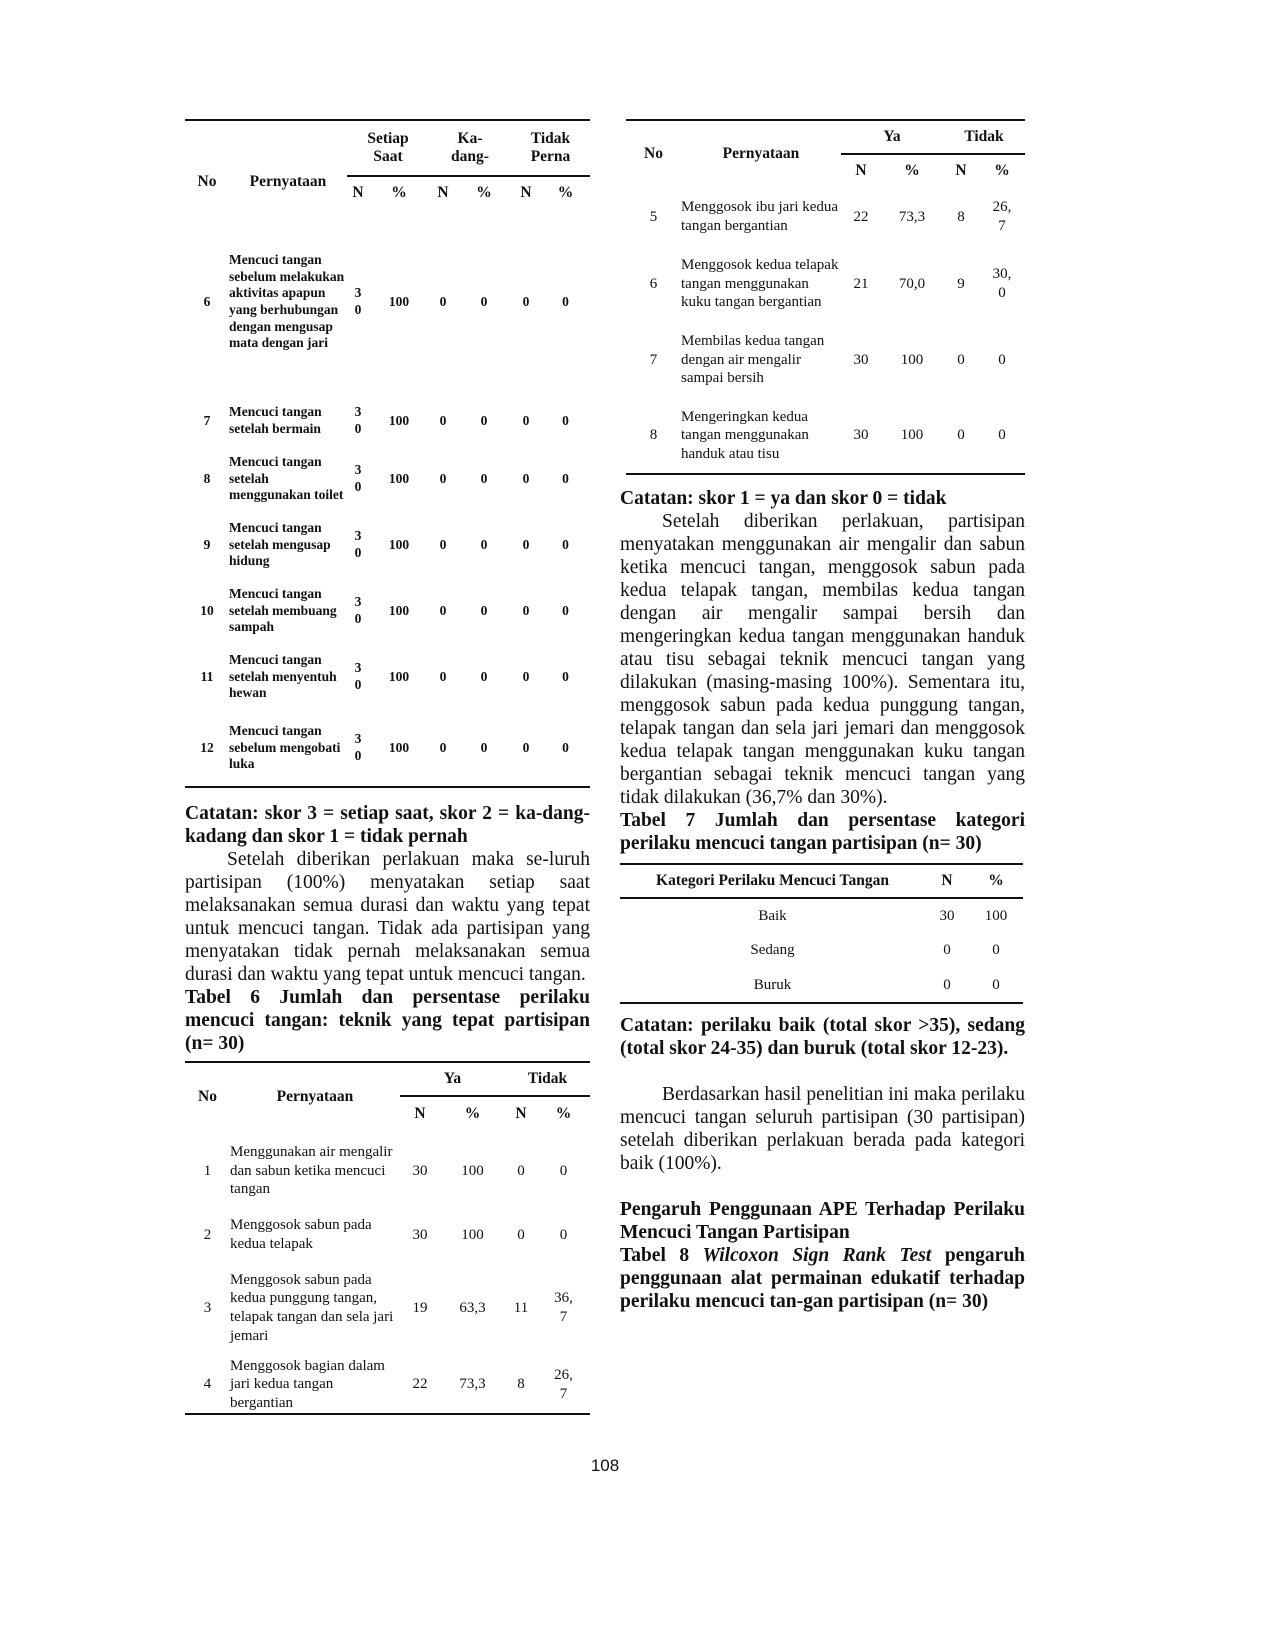  What do you see at coordinates (821, 985) in the screenshot?
I see `table-row: Buruk 0 0` at bounding box center [821, 985].